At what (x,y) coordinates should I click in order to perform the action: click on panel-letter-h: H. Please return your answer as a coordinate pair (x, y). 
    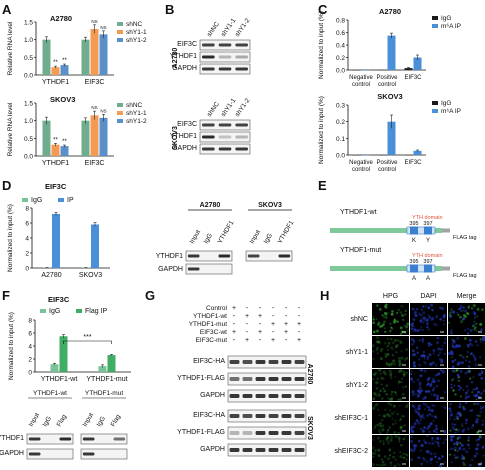
    Looking at the image, I should click on (325, 295).